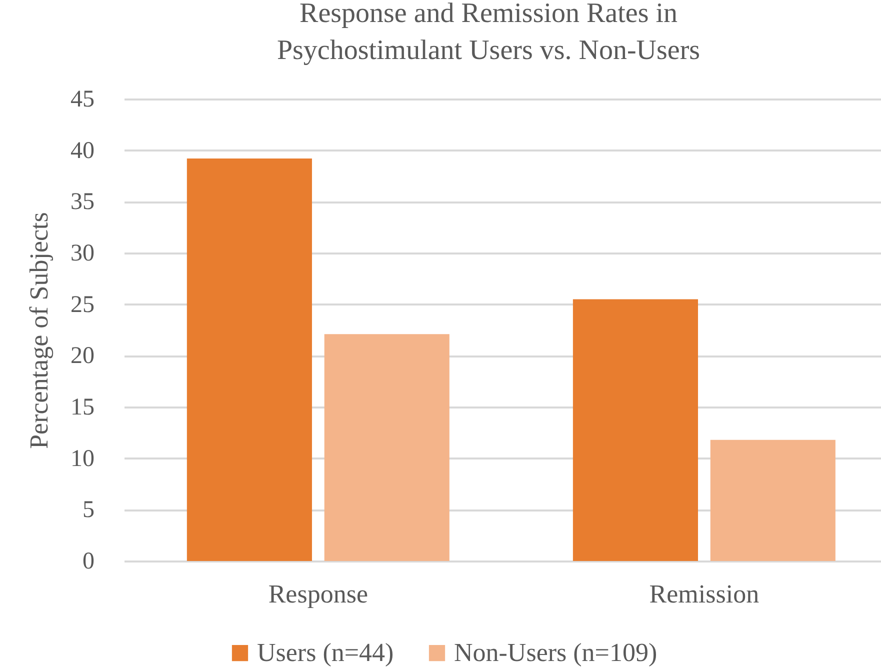  Describe the element at coordinates (88, 561) in the screenshot. I see `y-tick-label: 0` at that location.